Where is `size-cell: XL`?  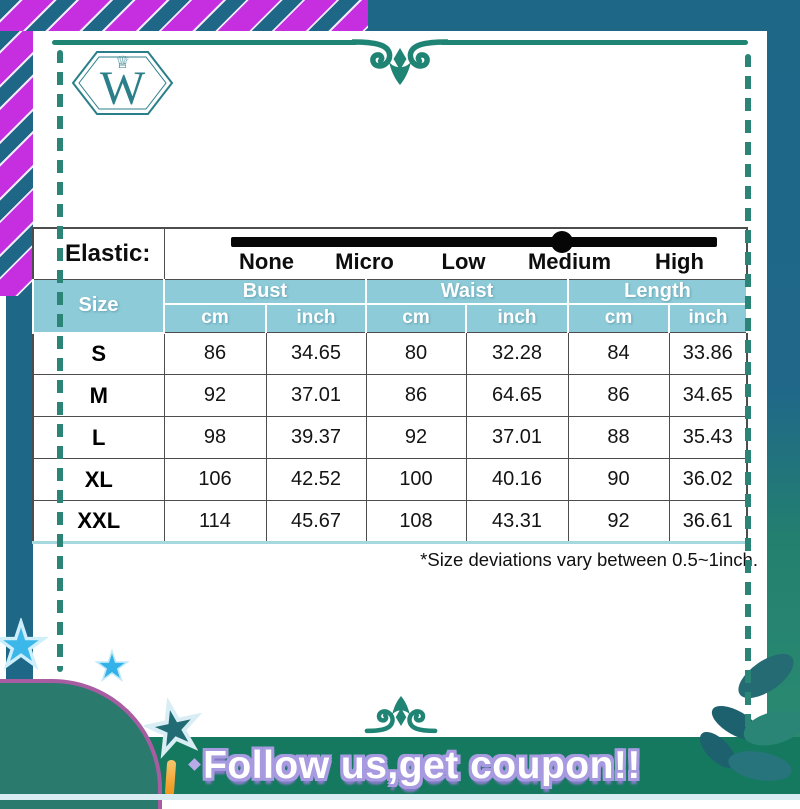
size-cell: XL is located at coordinates (98, 479).